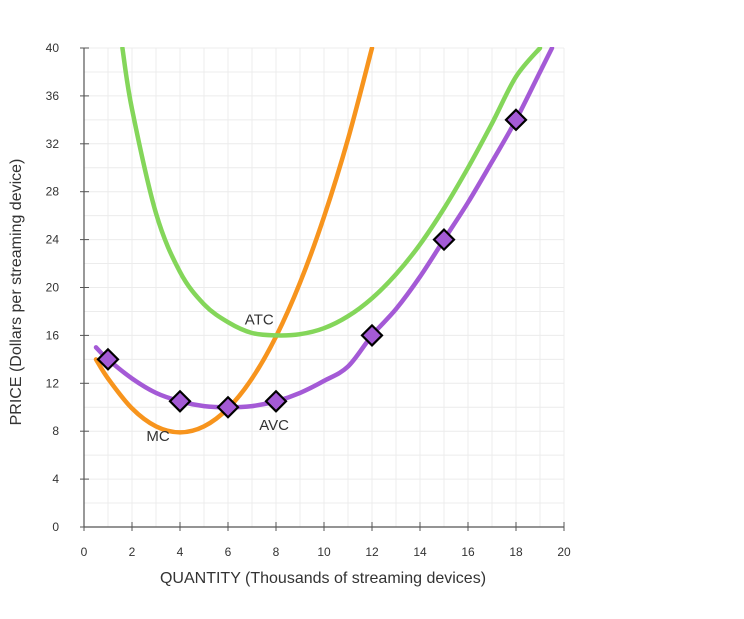 The width and height of the screenshot is (744, 619). Describe the element at coordinates (420, 552) in the screenshot. I see `x-tick-label: 14` at that location.